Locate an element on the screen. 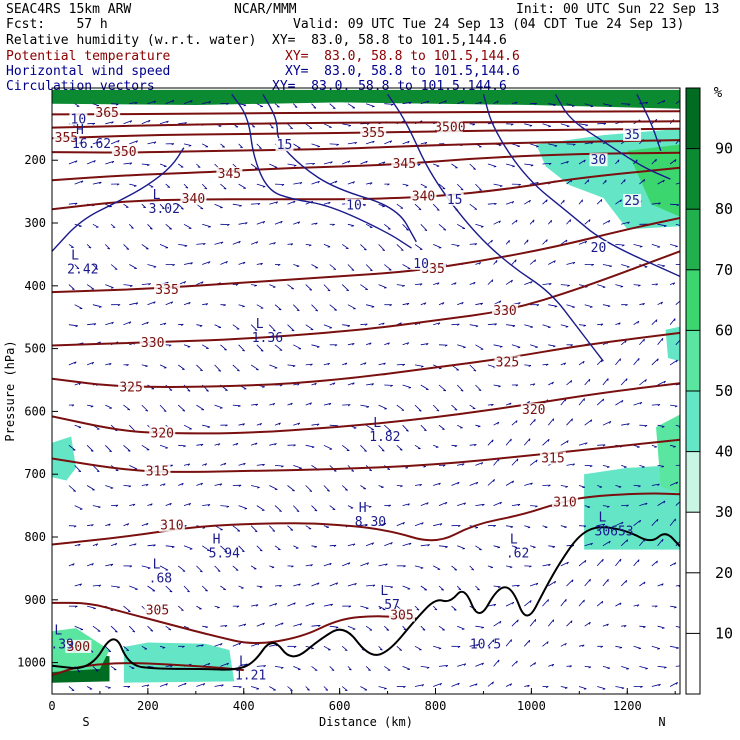 This screenshot has width=740, height=740. forecast-hour: Fcst: 57 h is located at coordinates (57, 24).